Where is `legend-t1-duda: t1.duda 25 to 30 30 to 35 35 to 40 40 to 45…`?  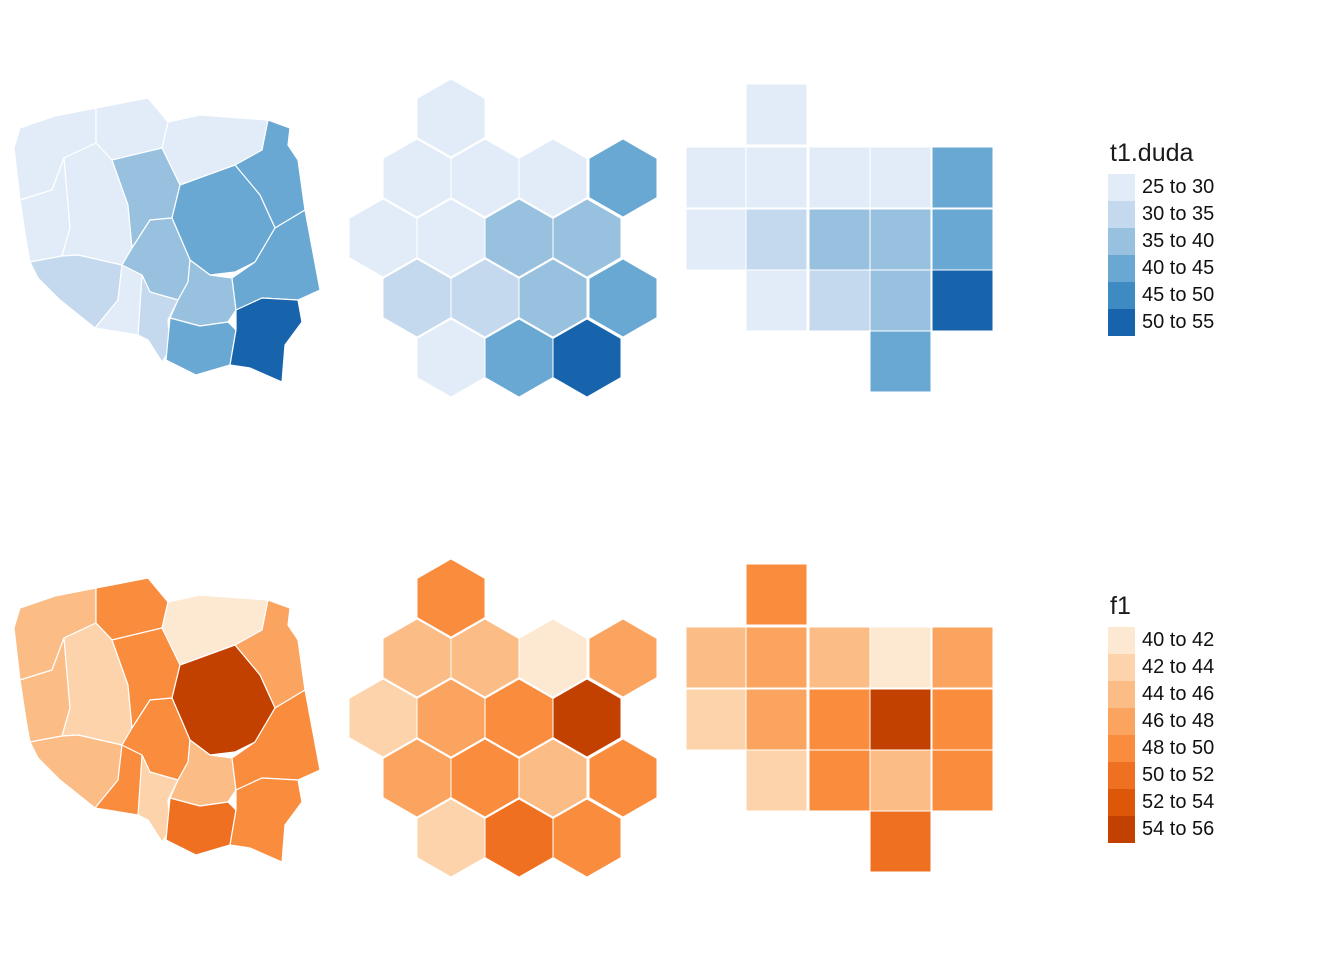 legend-t1-duda: t1.duda 25 to 30 30 to 35 35 to 40 40 to 45… is located at coordinates (1161, 237).